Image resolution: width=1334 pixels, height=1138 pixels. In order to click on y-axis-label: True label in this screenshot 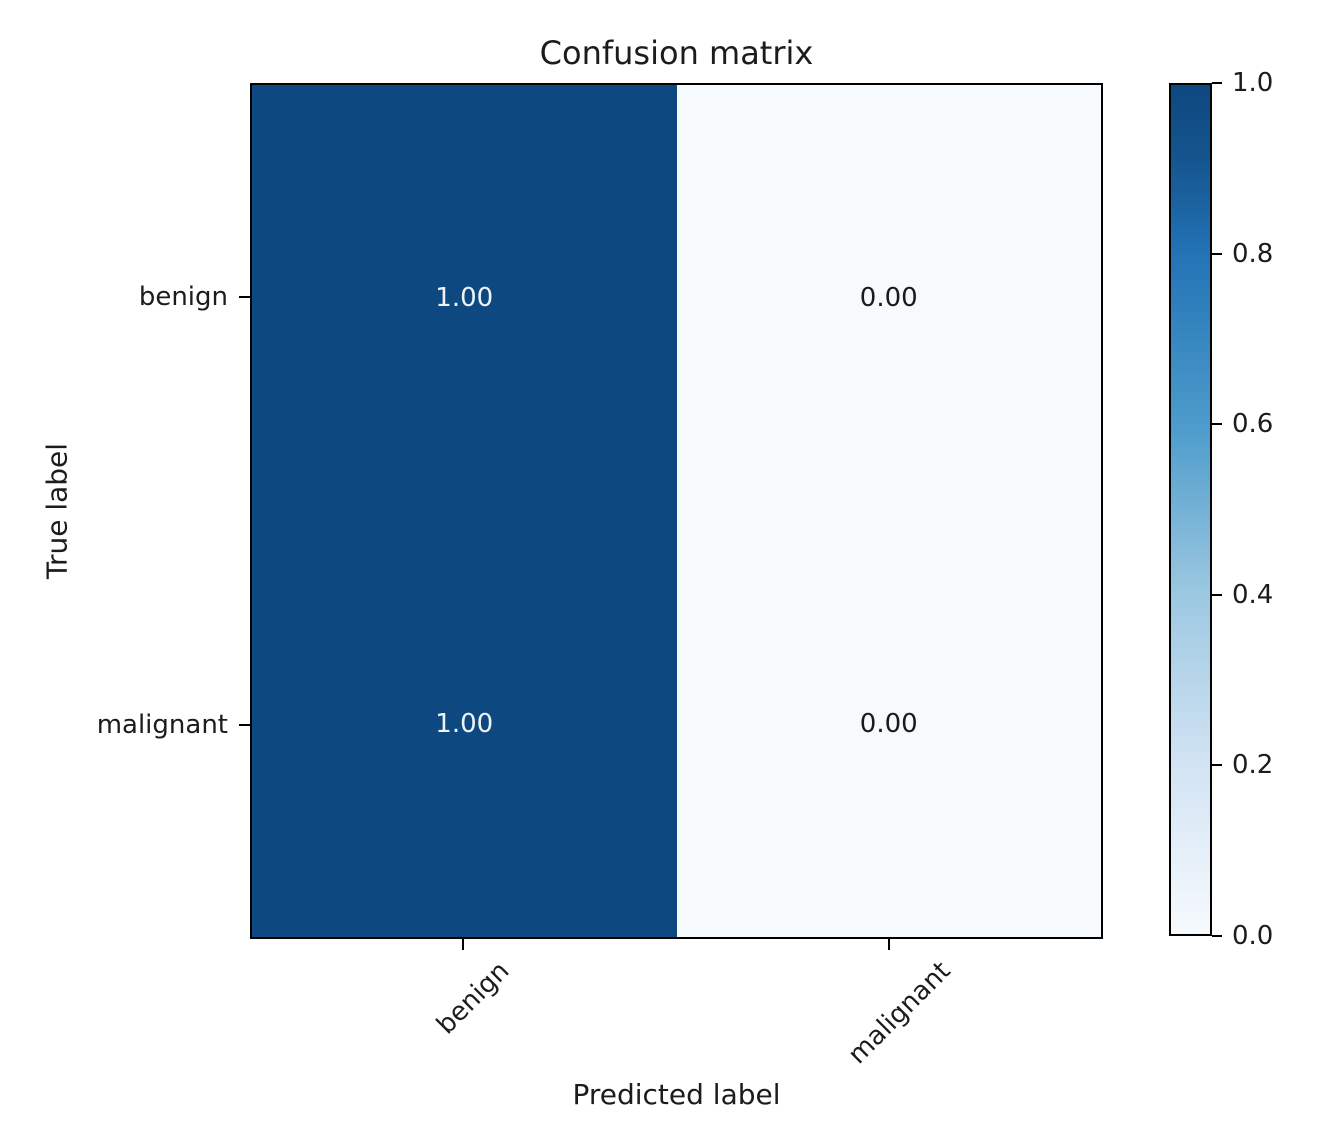, I will do `click(57, 511)`.